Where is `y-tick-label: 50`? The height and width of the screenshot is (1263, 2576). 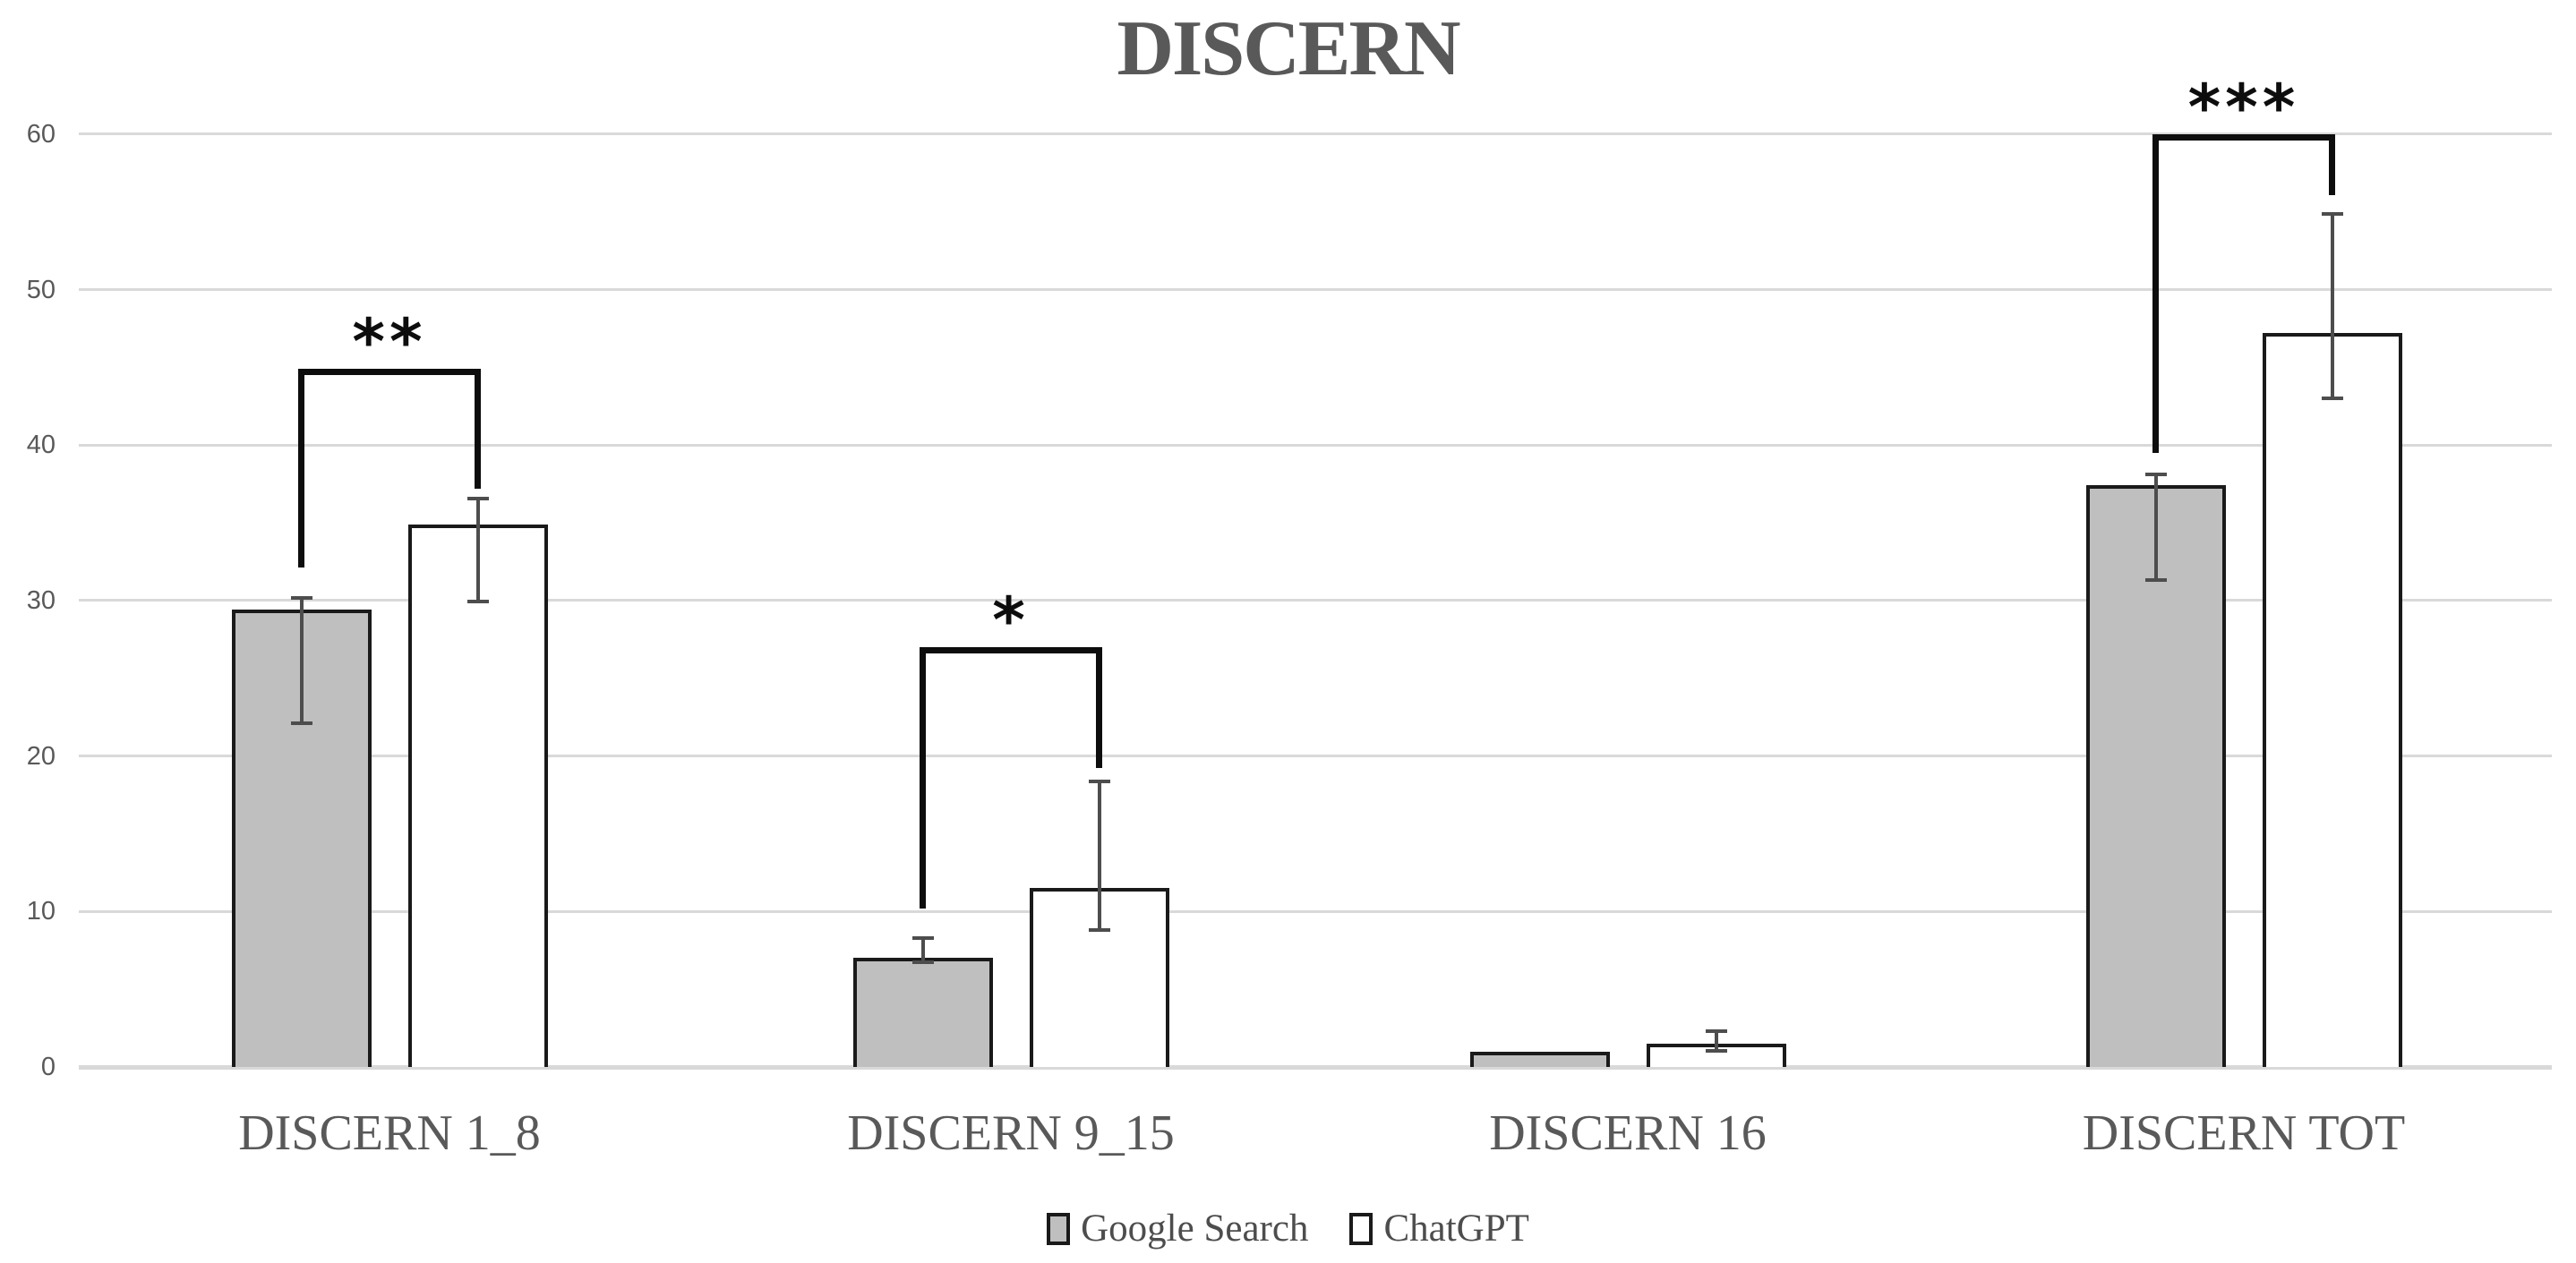
y-tick-label: 50 is located at coordinates (41, 290).